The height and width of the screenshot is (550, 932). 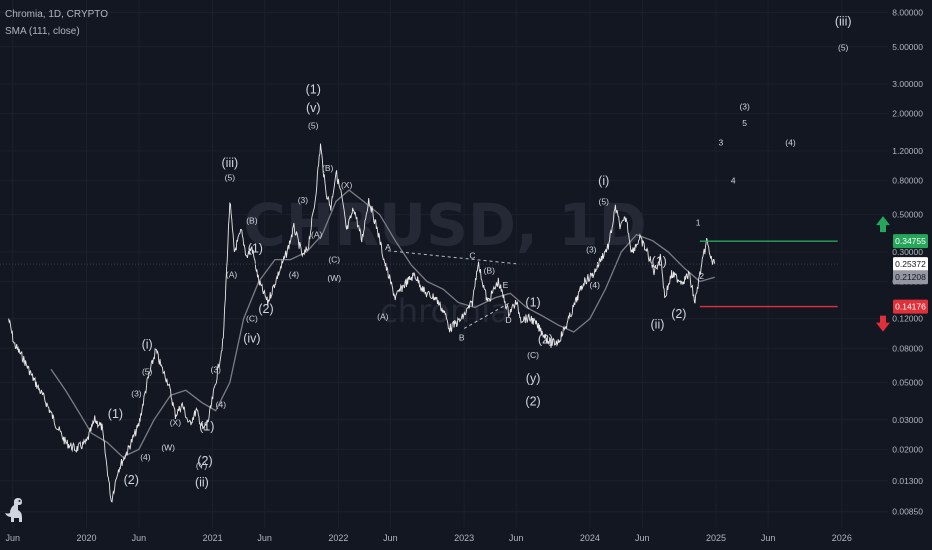 I want to click on price-tag: 0.21208, so click(x=910, y=277).